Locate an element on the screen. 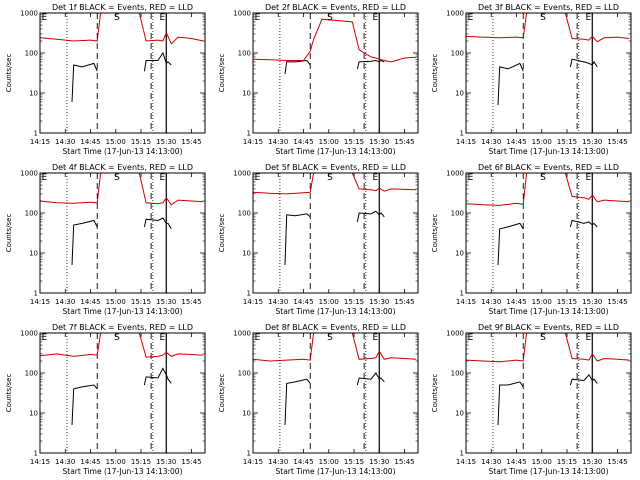 The image size is (640, 480). chart-title: Det 4f BLACK = Events, RED = LLD is located at coordinates (122, 167).